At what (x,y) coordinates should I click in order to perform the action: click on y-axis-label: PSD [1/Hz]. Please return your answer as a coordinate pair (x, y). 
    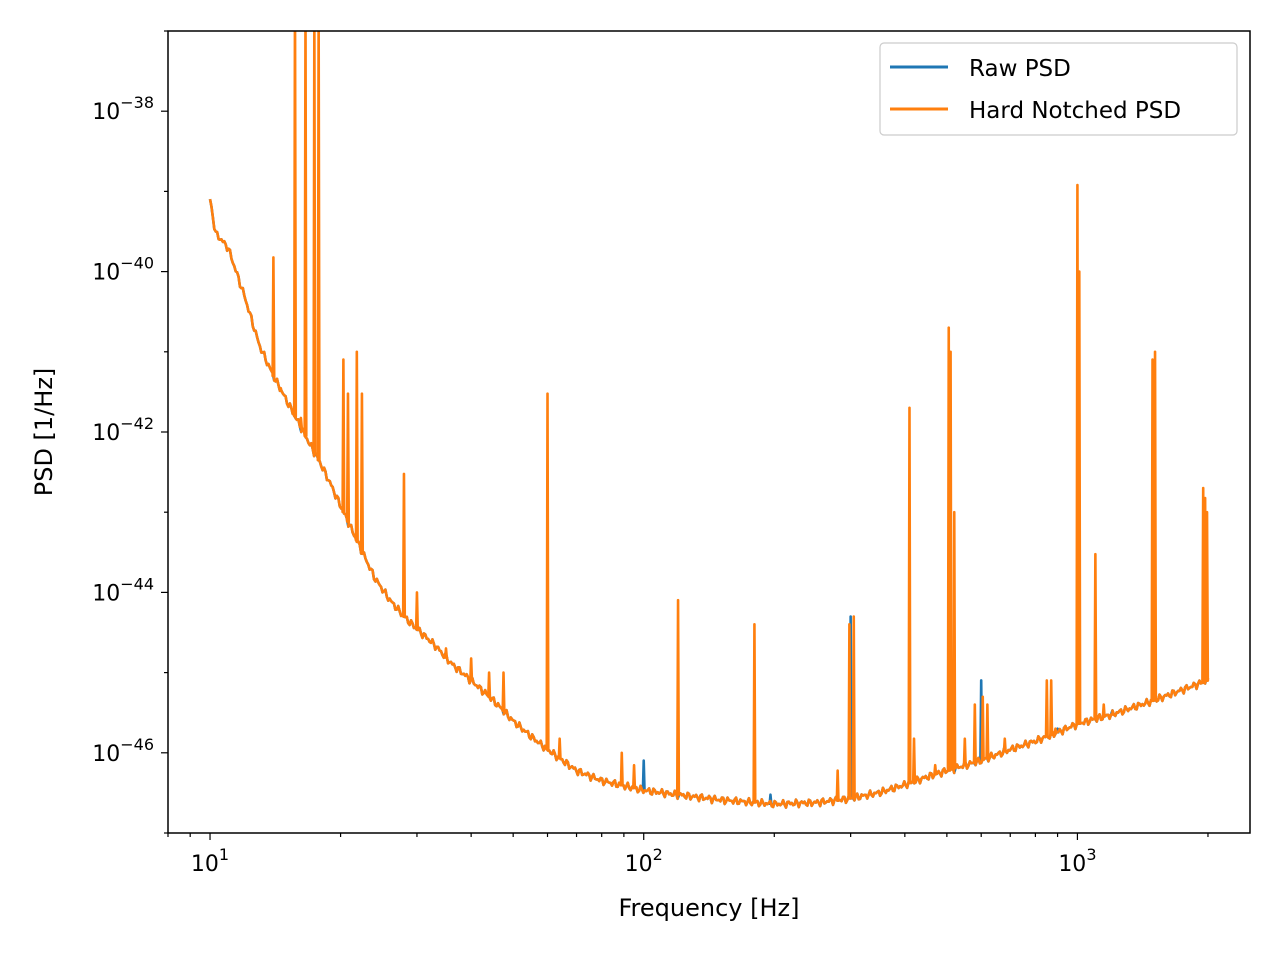
    Looking at the image, I should click on (44, 432).